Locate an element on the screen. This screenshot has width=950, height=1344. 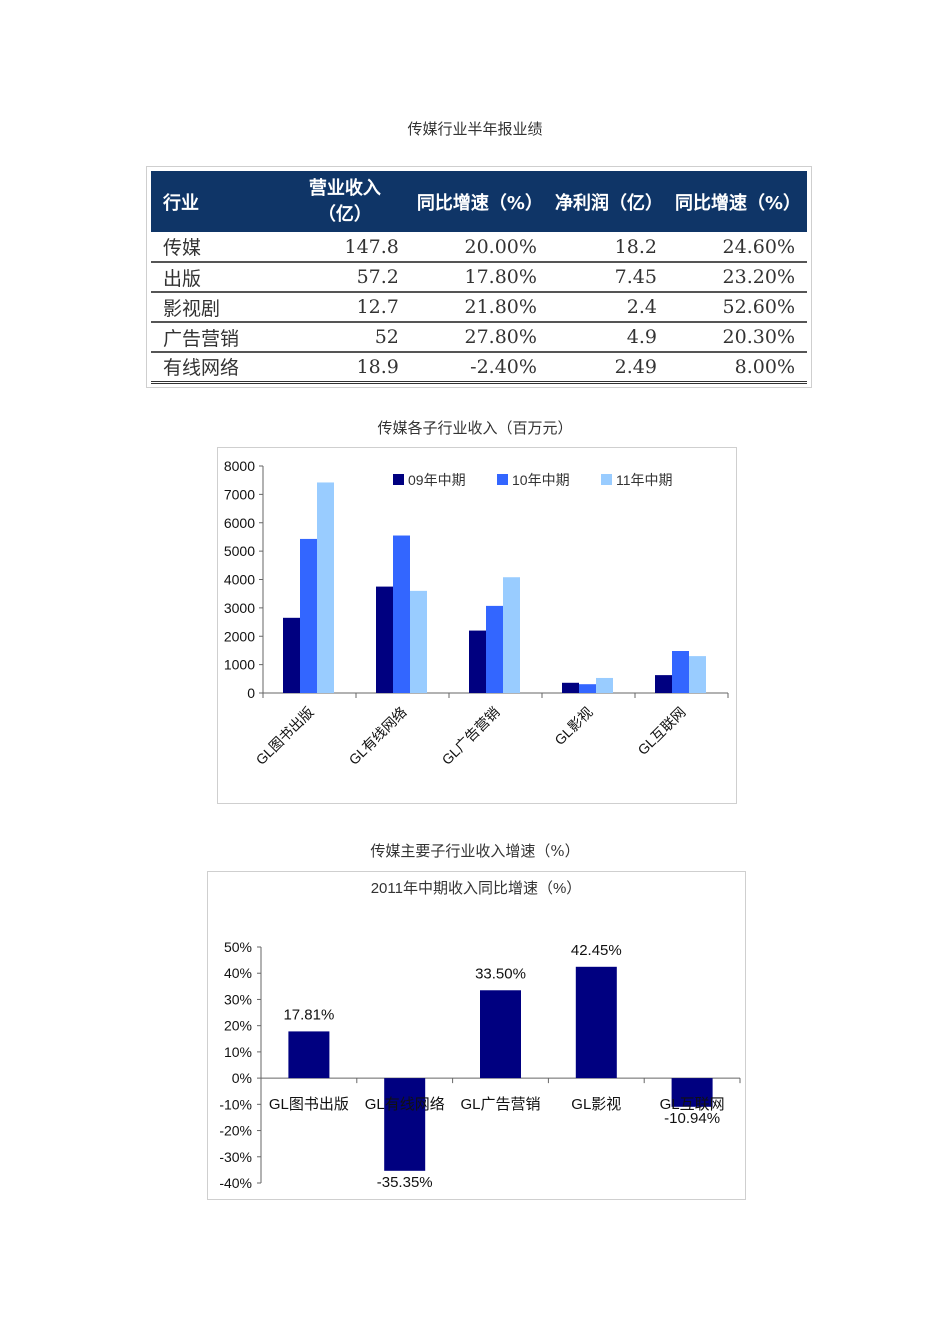
industry-cell: 传媒 is located at coordinates (182, 248).